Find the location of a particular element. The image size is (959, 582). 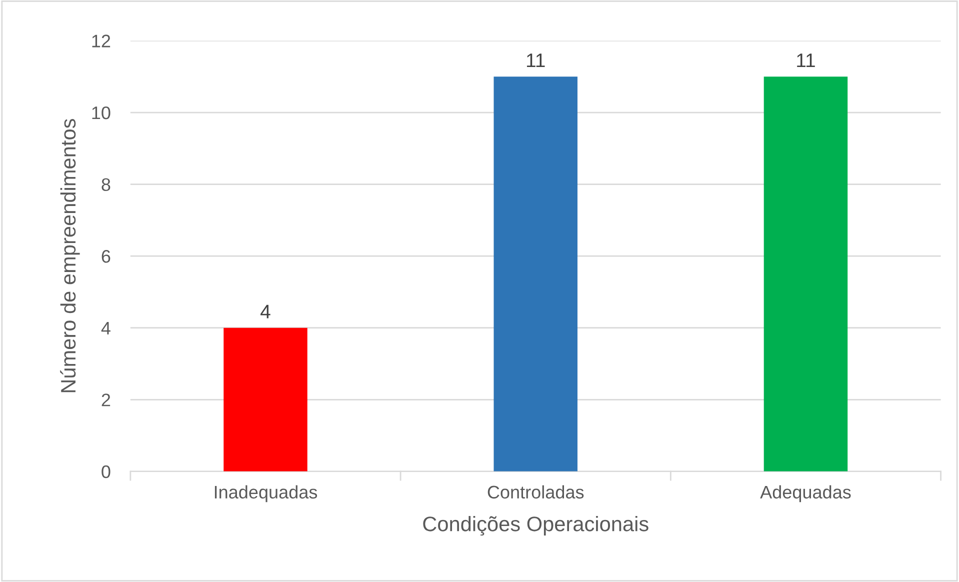

y-tick-label: 6 is located at coordinates (106, 256).